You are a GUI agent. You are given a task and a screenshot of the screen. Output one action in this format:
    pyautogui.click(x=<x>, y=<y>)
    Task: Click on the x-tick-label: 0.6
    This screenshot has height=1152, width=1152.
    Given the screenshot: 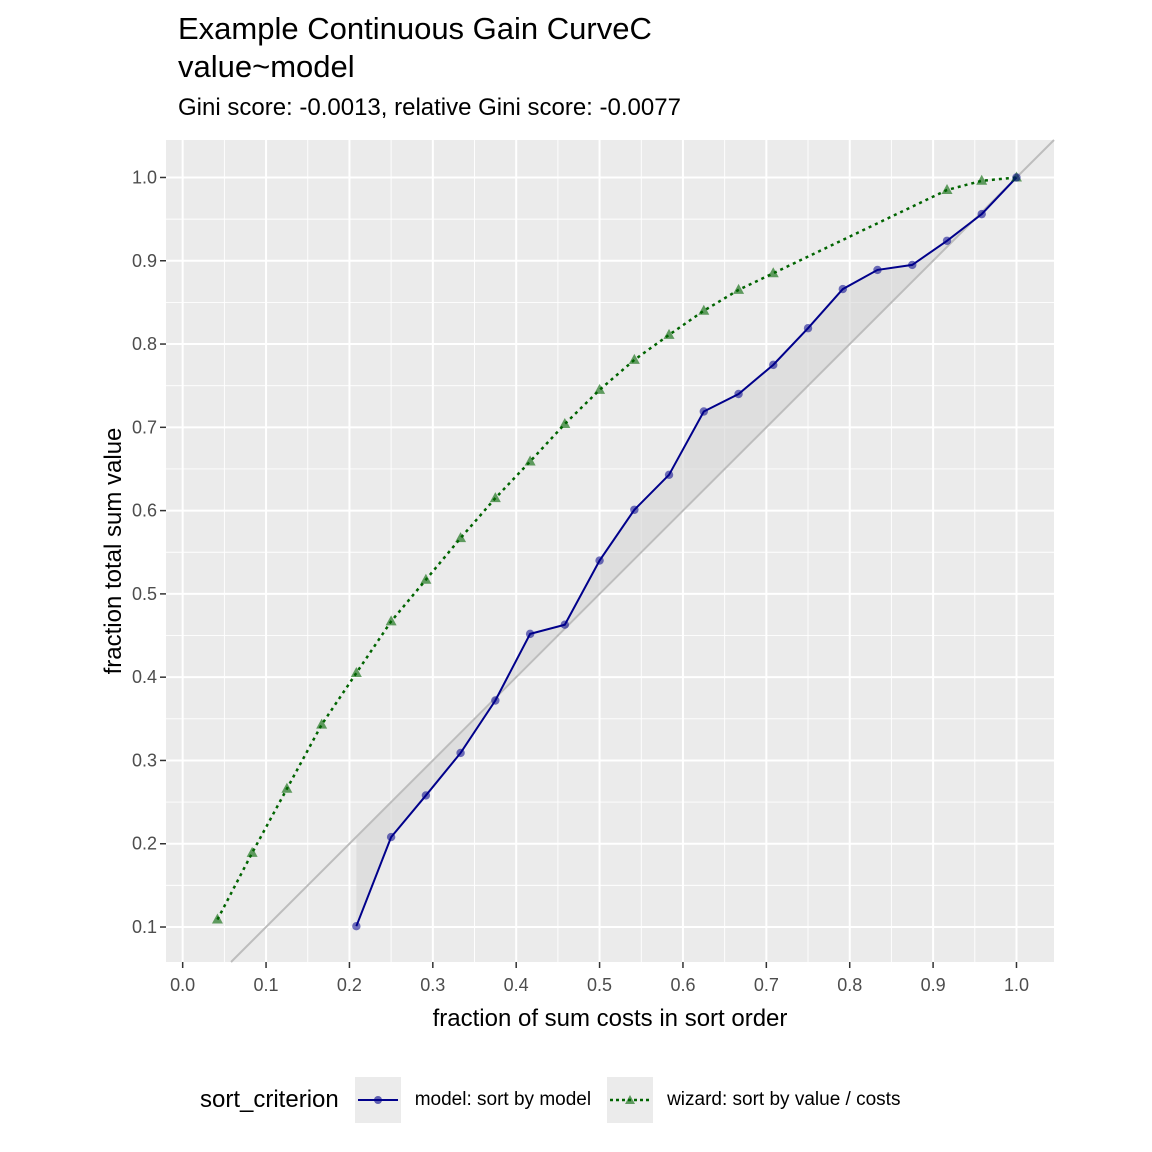 What is the action you would take?
    pyautogui.click(x=682, y=985)
    